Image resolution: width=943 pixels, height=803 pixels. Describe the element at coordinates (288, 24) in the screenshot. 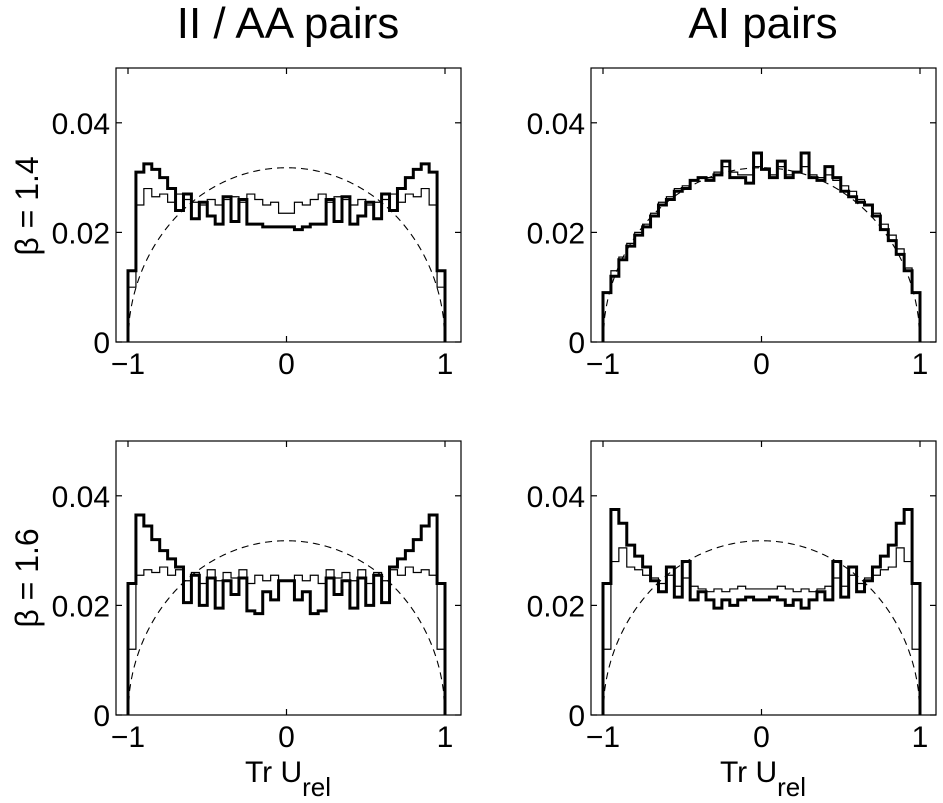

I see `column-title-ii-aa: II / AA pairs` at that location.